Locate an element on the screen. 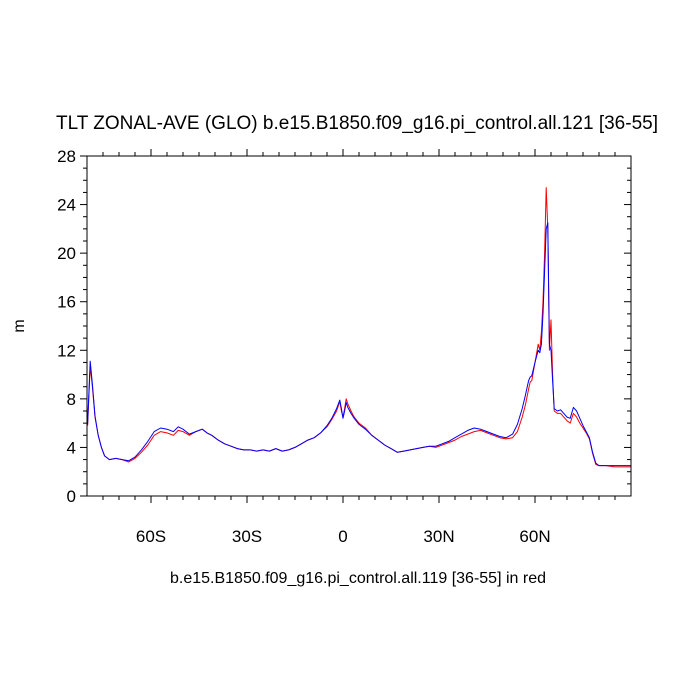  y-tick-label: 20 is located at coordinates (66, 253).